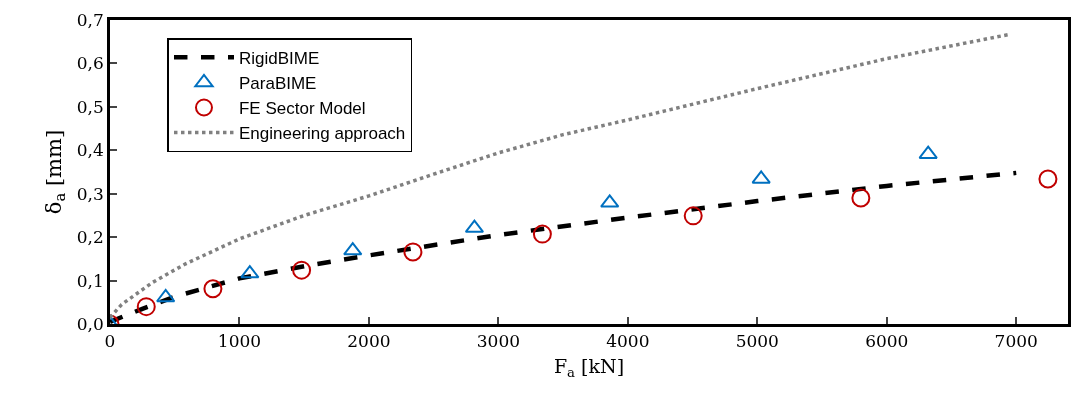 This screenshot has height=419, width=1072. I want to click on legend-label: FE Sector Model, so click(302, 109).